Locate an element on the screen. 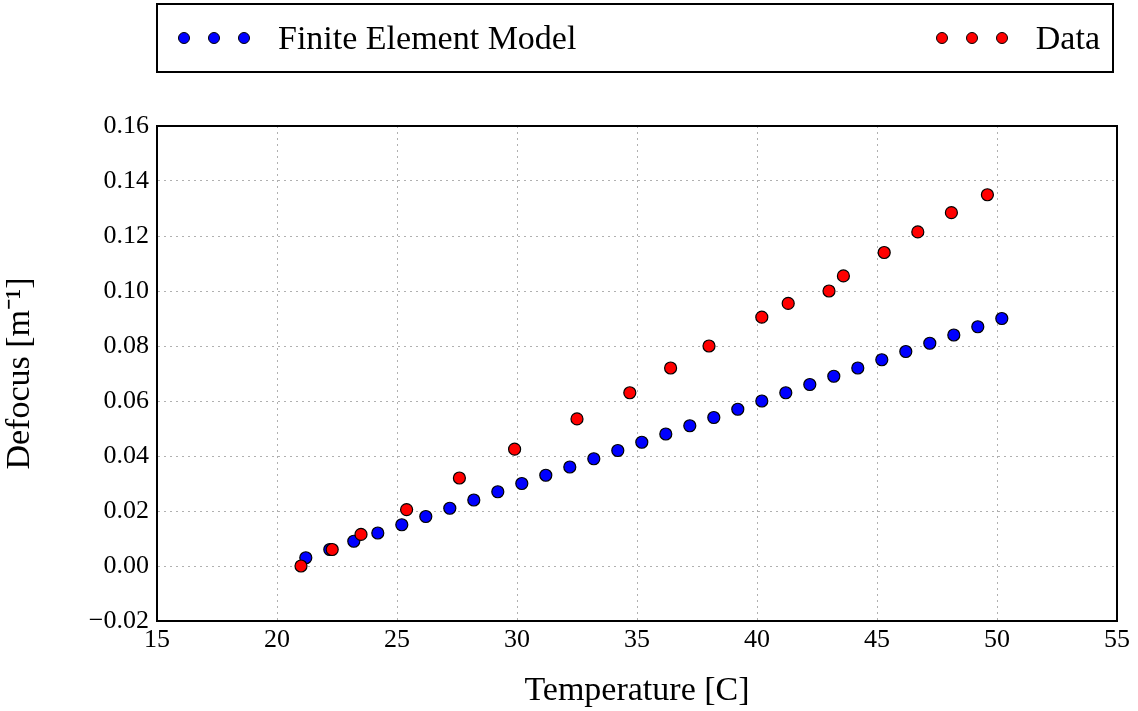 The image size is (1138, 711). x-tick-label: 40 is located at coordinates (757, 639).